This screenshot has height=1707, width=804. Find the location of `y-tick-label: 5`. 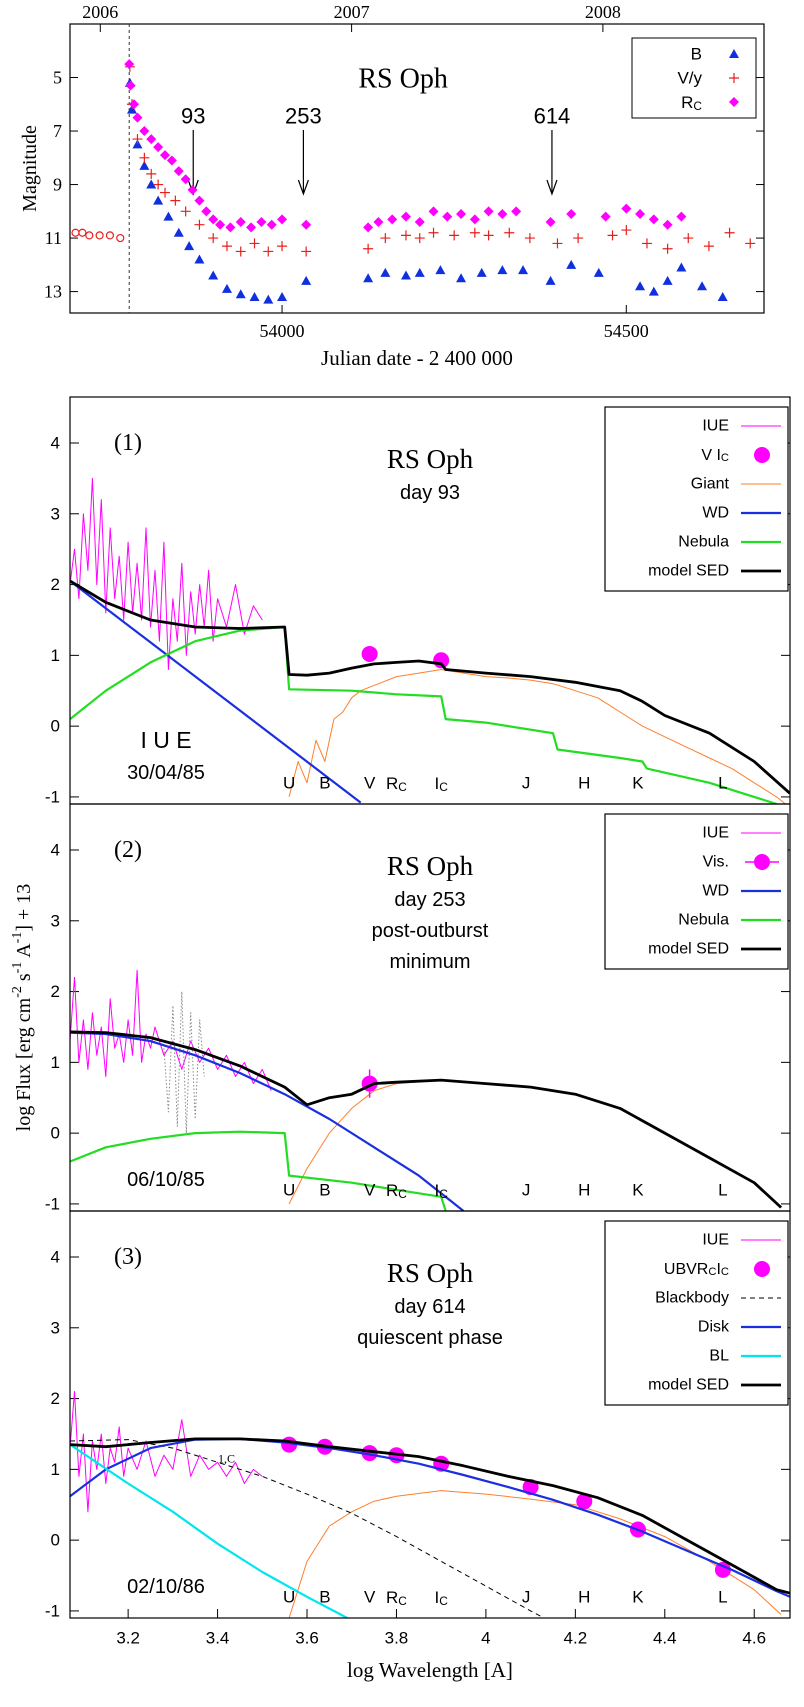

y-tick-label: 5 is located at coordinates (57, 78).